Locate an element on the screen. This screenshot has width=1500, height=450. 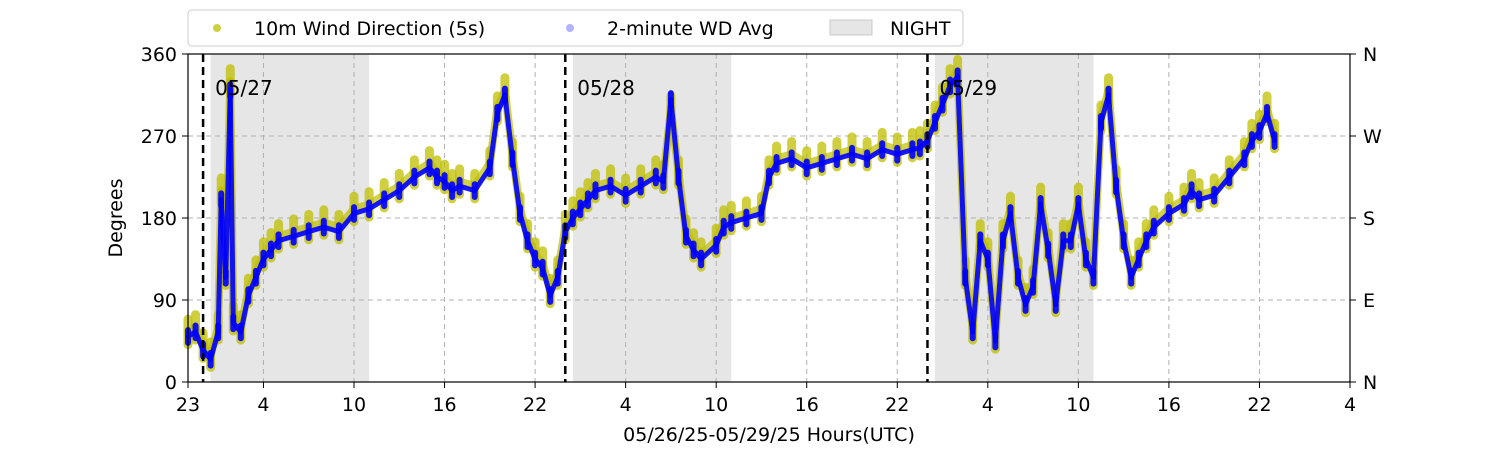
right-tick-label: E is located at coordinates (1369, 301).